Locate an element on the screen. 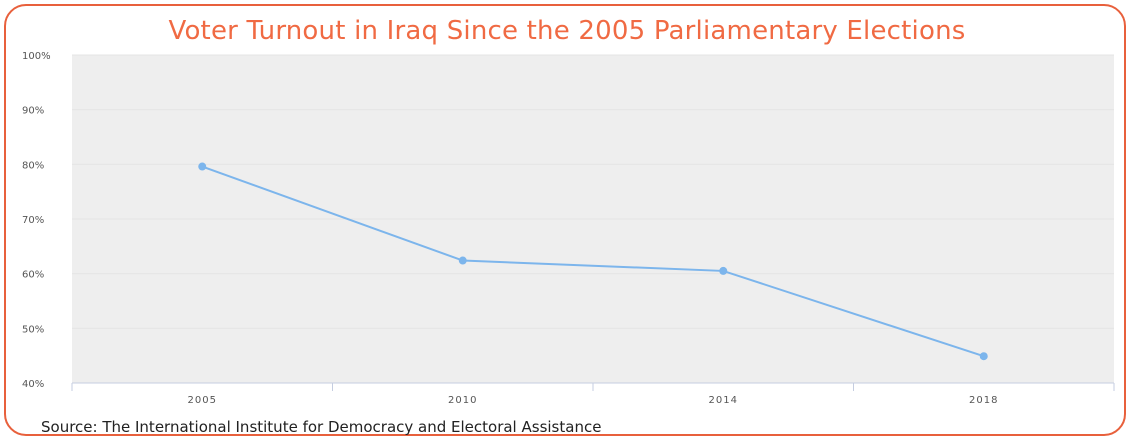 The image size is (1134, 444). y-tick-label: 70% is located at coordinates (33, 220).